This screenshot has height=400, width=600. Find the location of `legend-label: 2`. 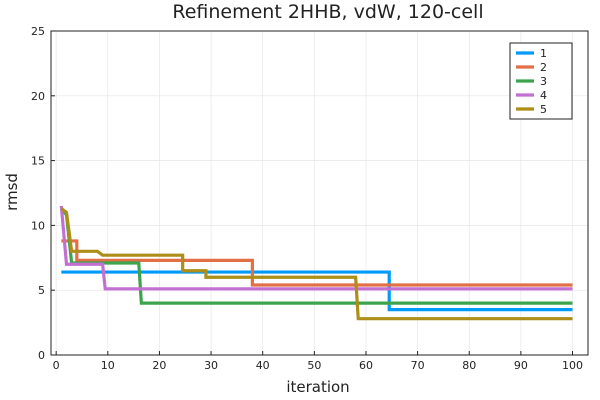

legend-label: 2 is located at coordinates (543, 67).